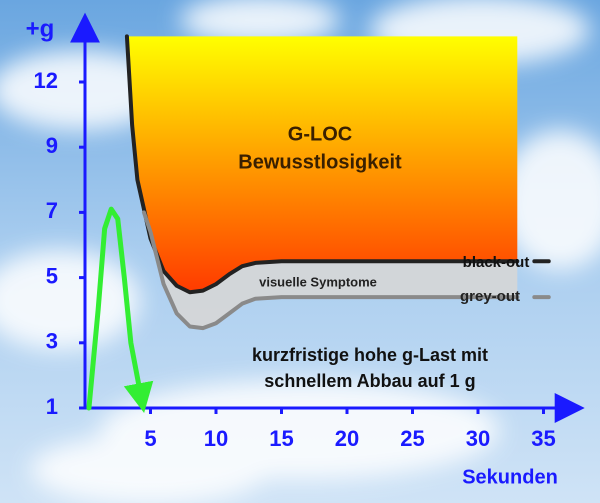  What do you see at coordinates (369, 381) in the screenshot?
I see `annotation: schnellem Abbau auf 1 g` at bounding box center [369, 381].